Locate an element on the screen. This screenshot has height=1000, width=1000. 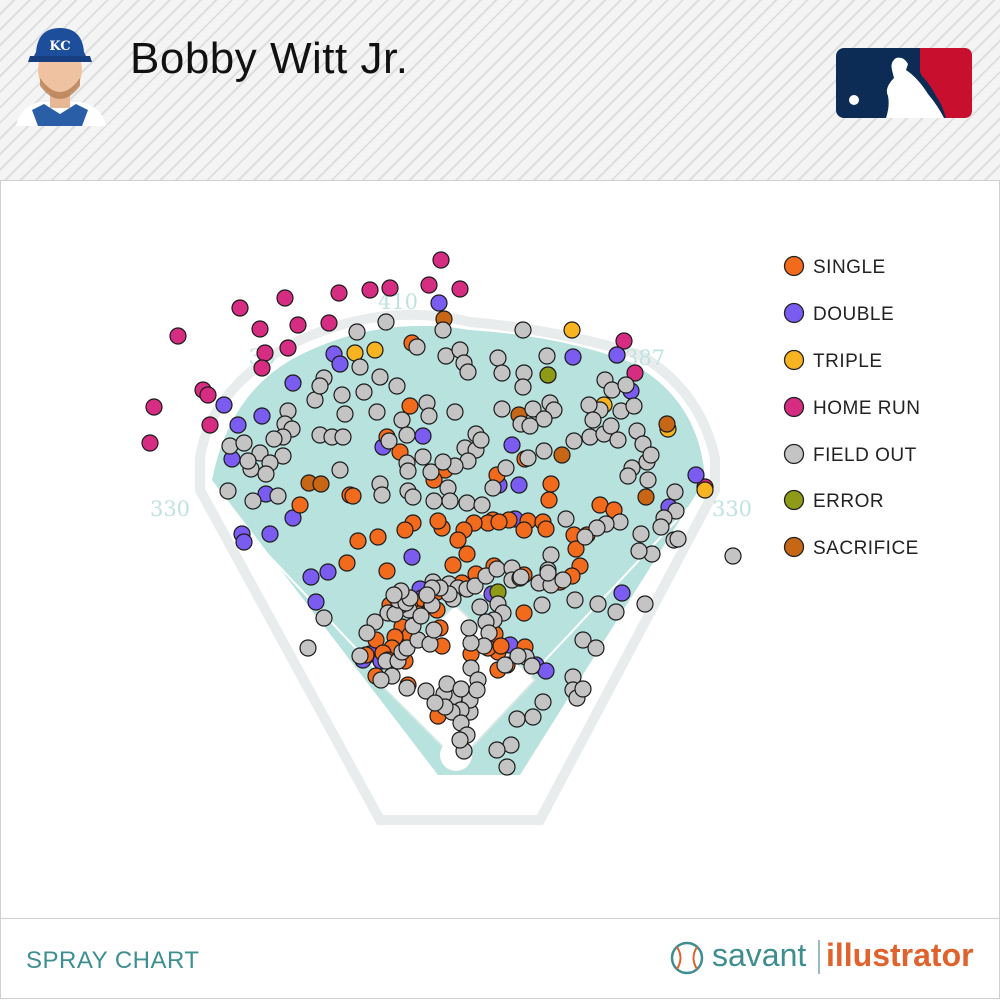
baseball-icon is located at coordinates (687, 958).